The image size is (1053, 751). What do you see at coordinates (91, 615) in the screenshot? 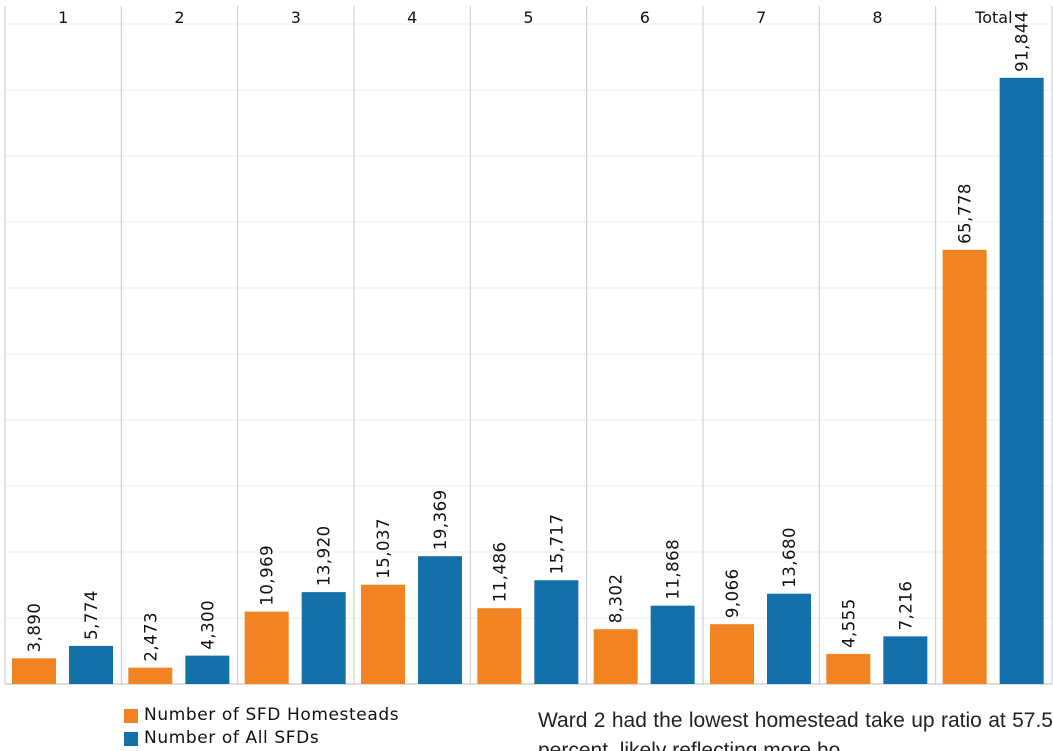
I see `data-label: 5,774` at bounding box center [91, 615].